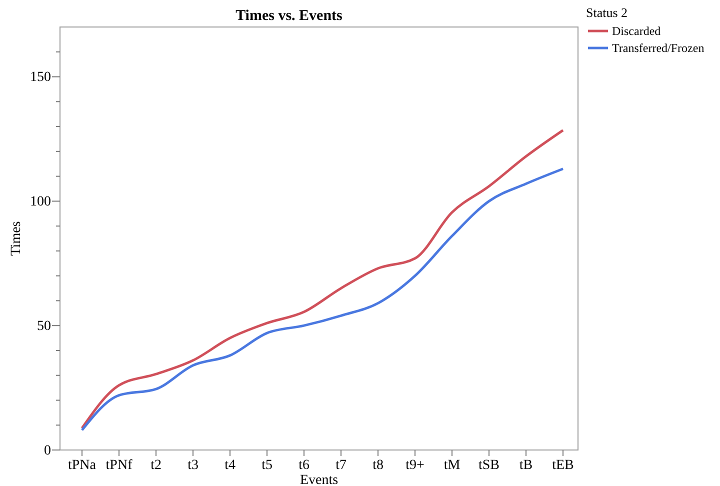 The image size is (720, 486). Describe the element at coordinates (304, 465) in the screenshot. I see `x-tick-label: t6` at that location.